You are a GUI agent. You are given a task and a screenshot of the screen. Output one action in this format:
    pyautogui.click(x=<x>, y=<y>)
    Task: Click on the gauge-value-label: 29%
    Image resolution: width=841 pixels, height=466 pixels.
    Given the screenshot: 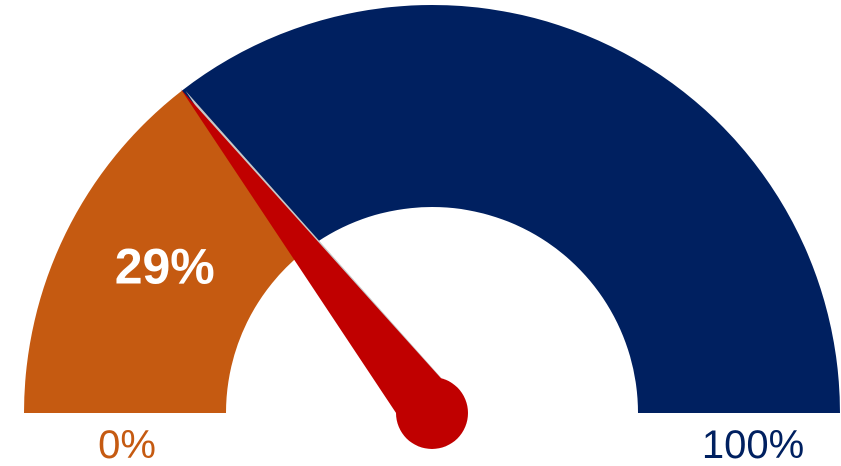 What is the action you would take?
    pyautogui.click(x=165, y=267)
    